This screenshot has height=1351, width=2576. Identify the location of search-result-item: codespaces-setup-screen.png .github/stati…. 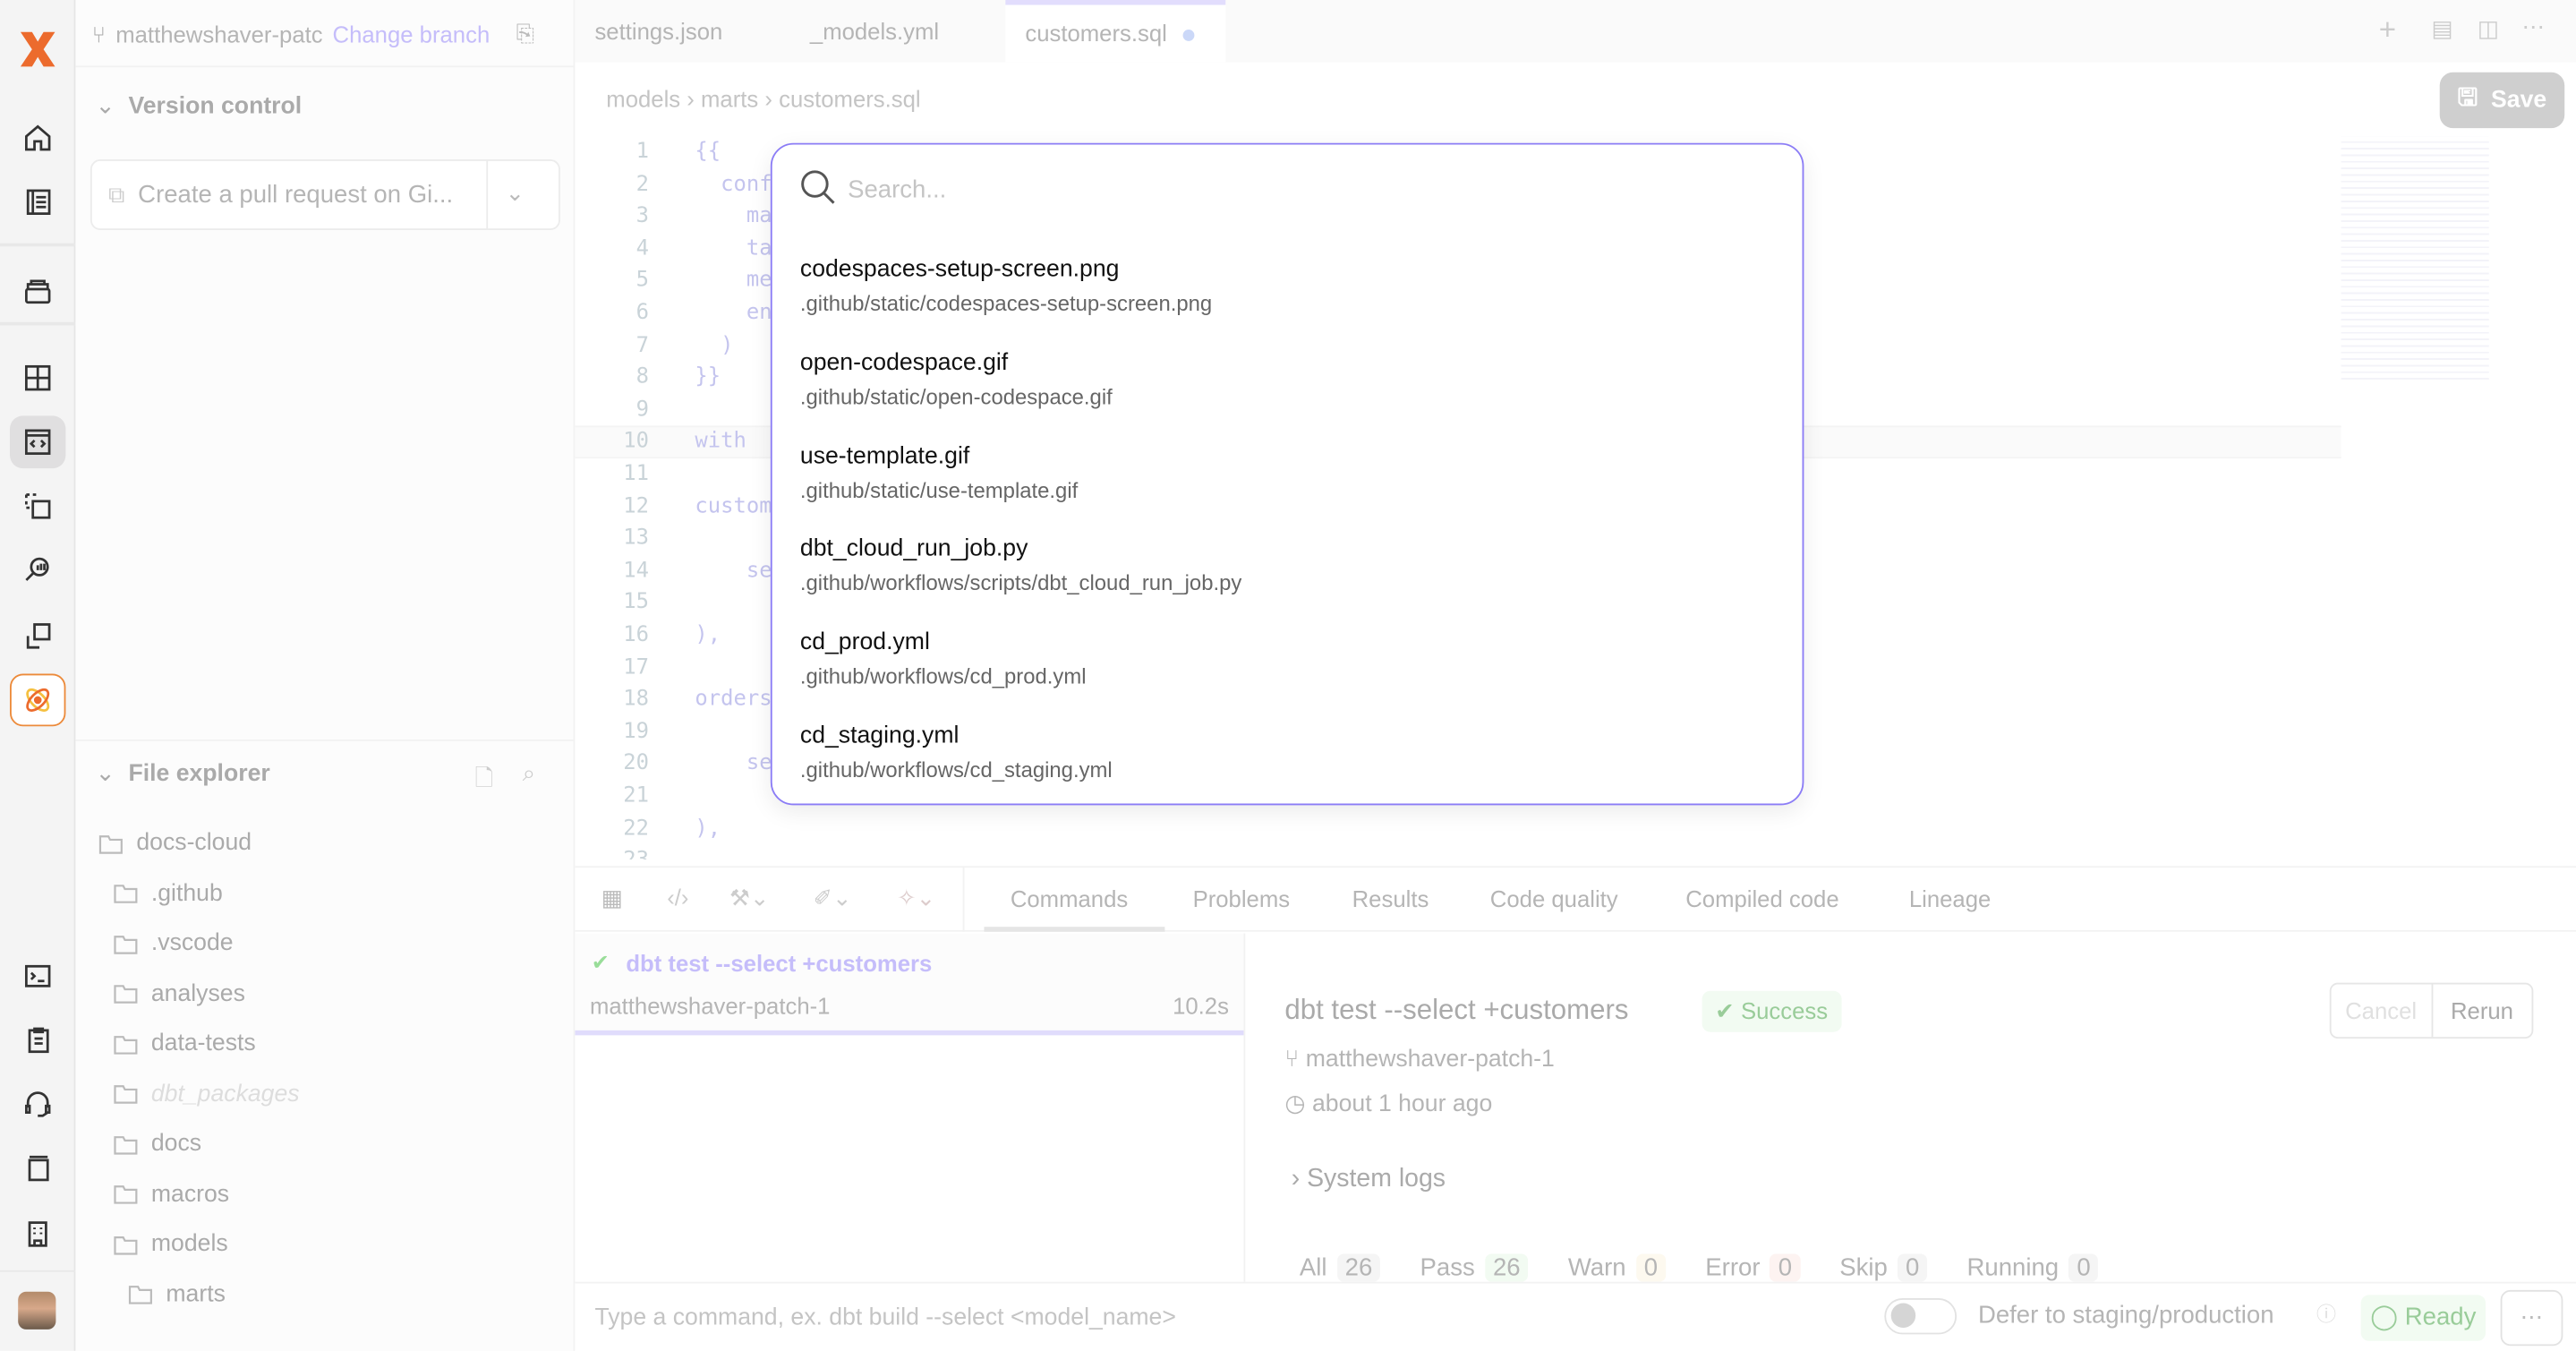
(1006, 286).